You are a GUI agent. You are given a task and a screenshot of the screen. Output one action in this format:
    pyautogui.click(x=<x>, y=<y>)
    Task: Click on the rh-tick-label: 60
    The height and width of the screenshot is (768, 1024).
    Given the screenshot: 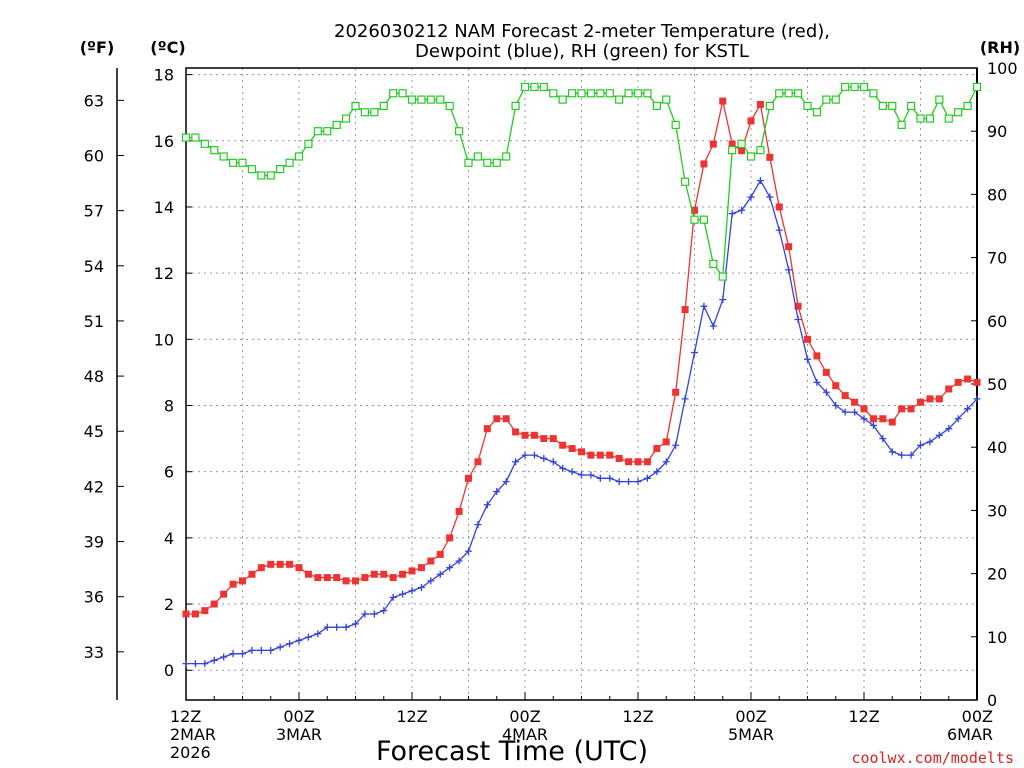 What is the action you would take?
    pyautogui.click(x=997, y=321)
    